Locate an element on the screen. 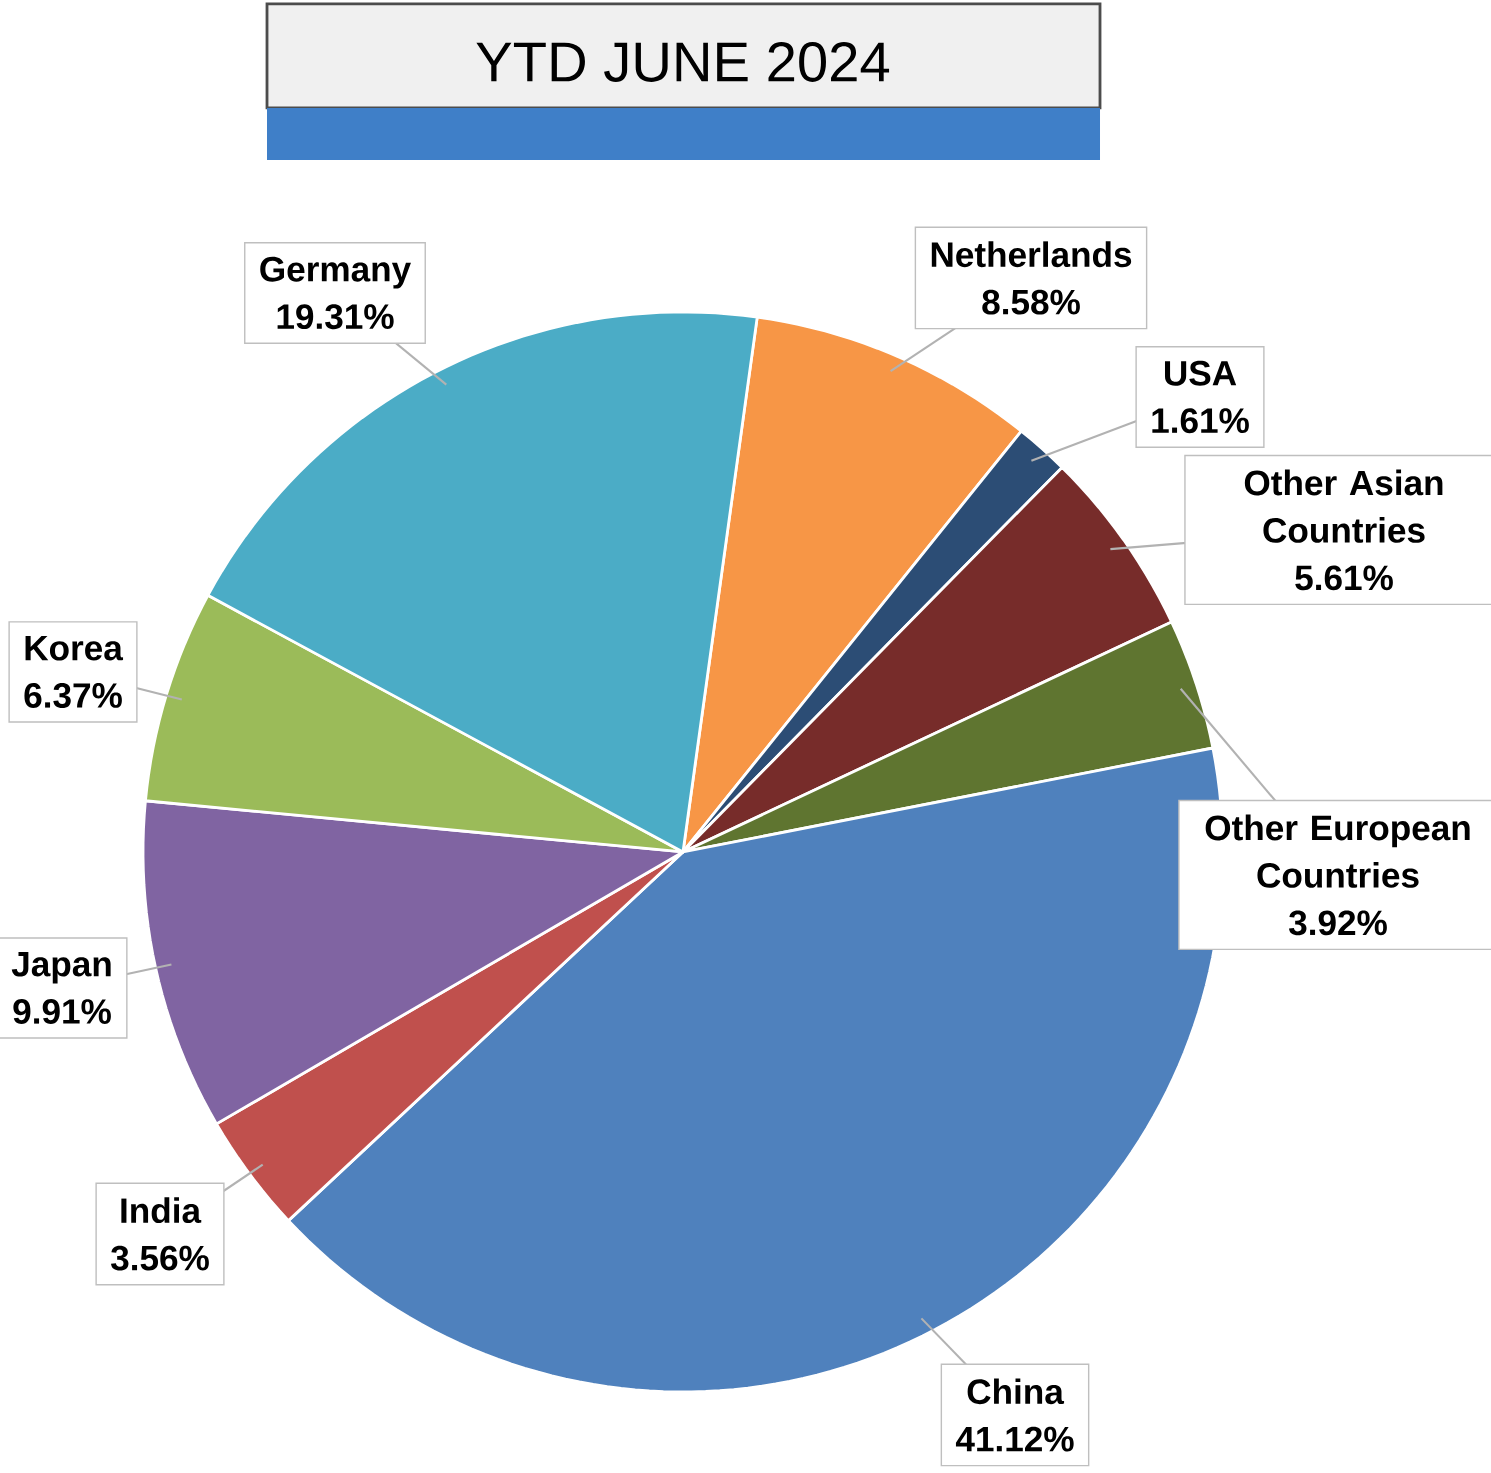  slice-label: Korea is located at coordinates (74, 648).